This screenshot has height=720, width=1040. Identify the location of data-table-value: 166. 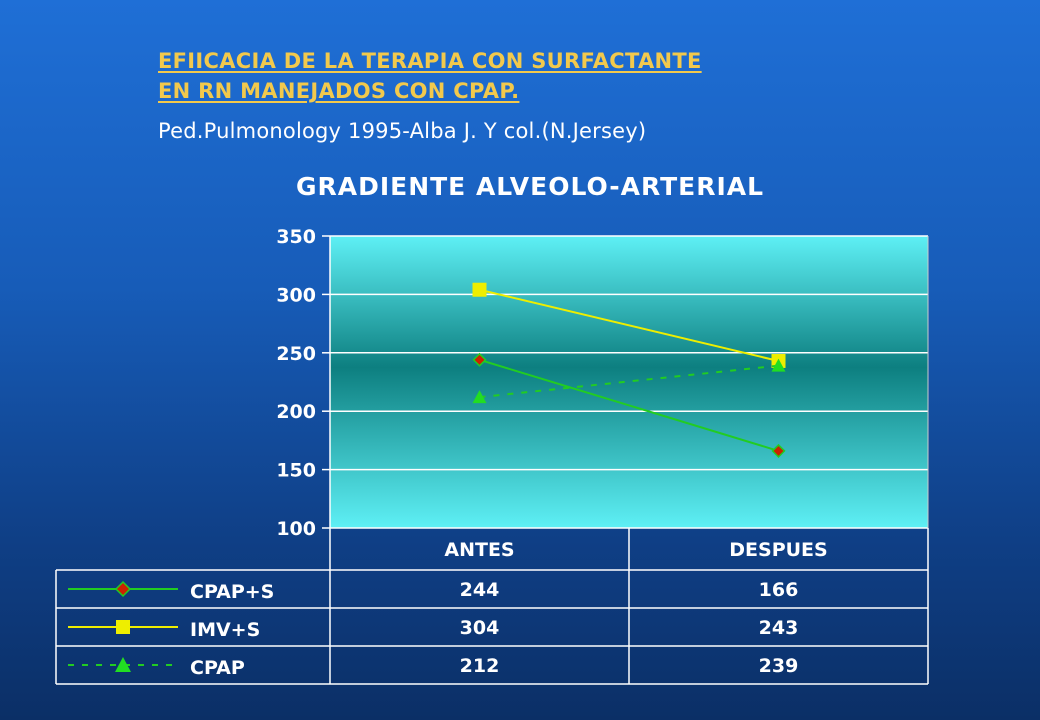
(779, 590).